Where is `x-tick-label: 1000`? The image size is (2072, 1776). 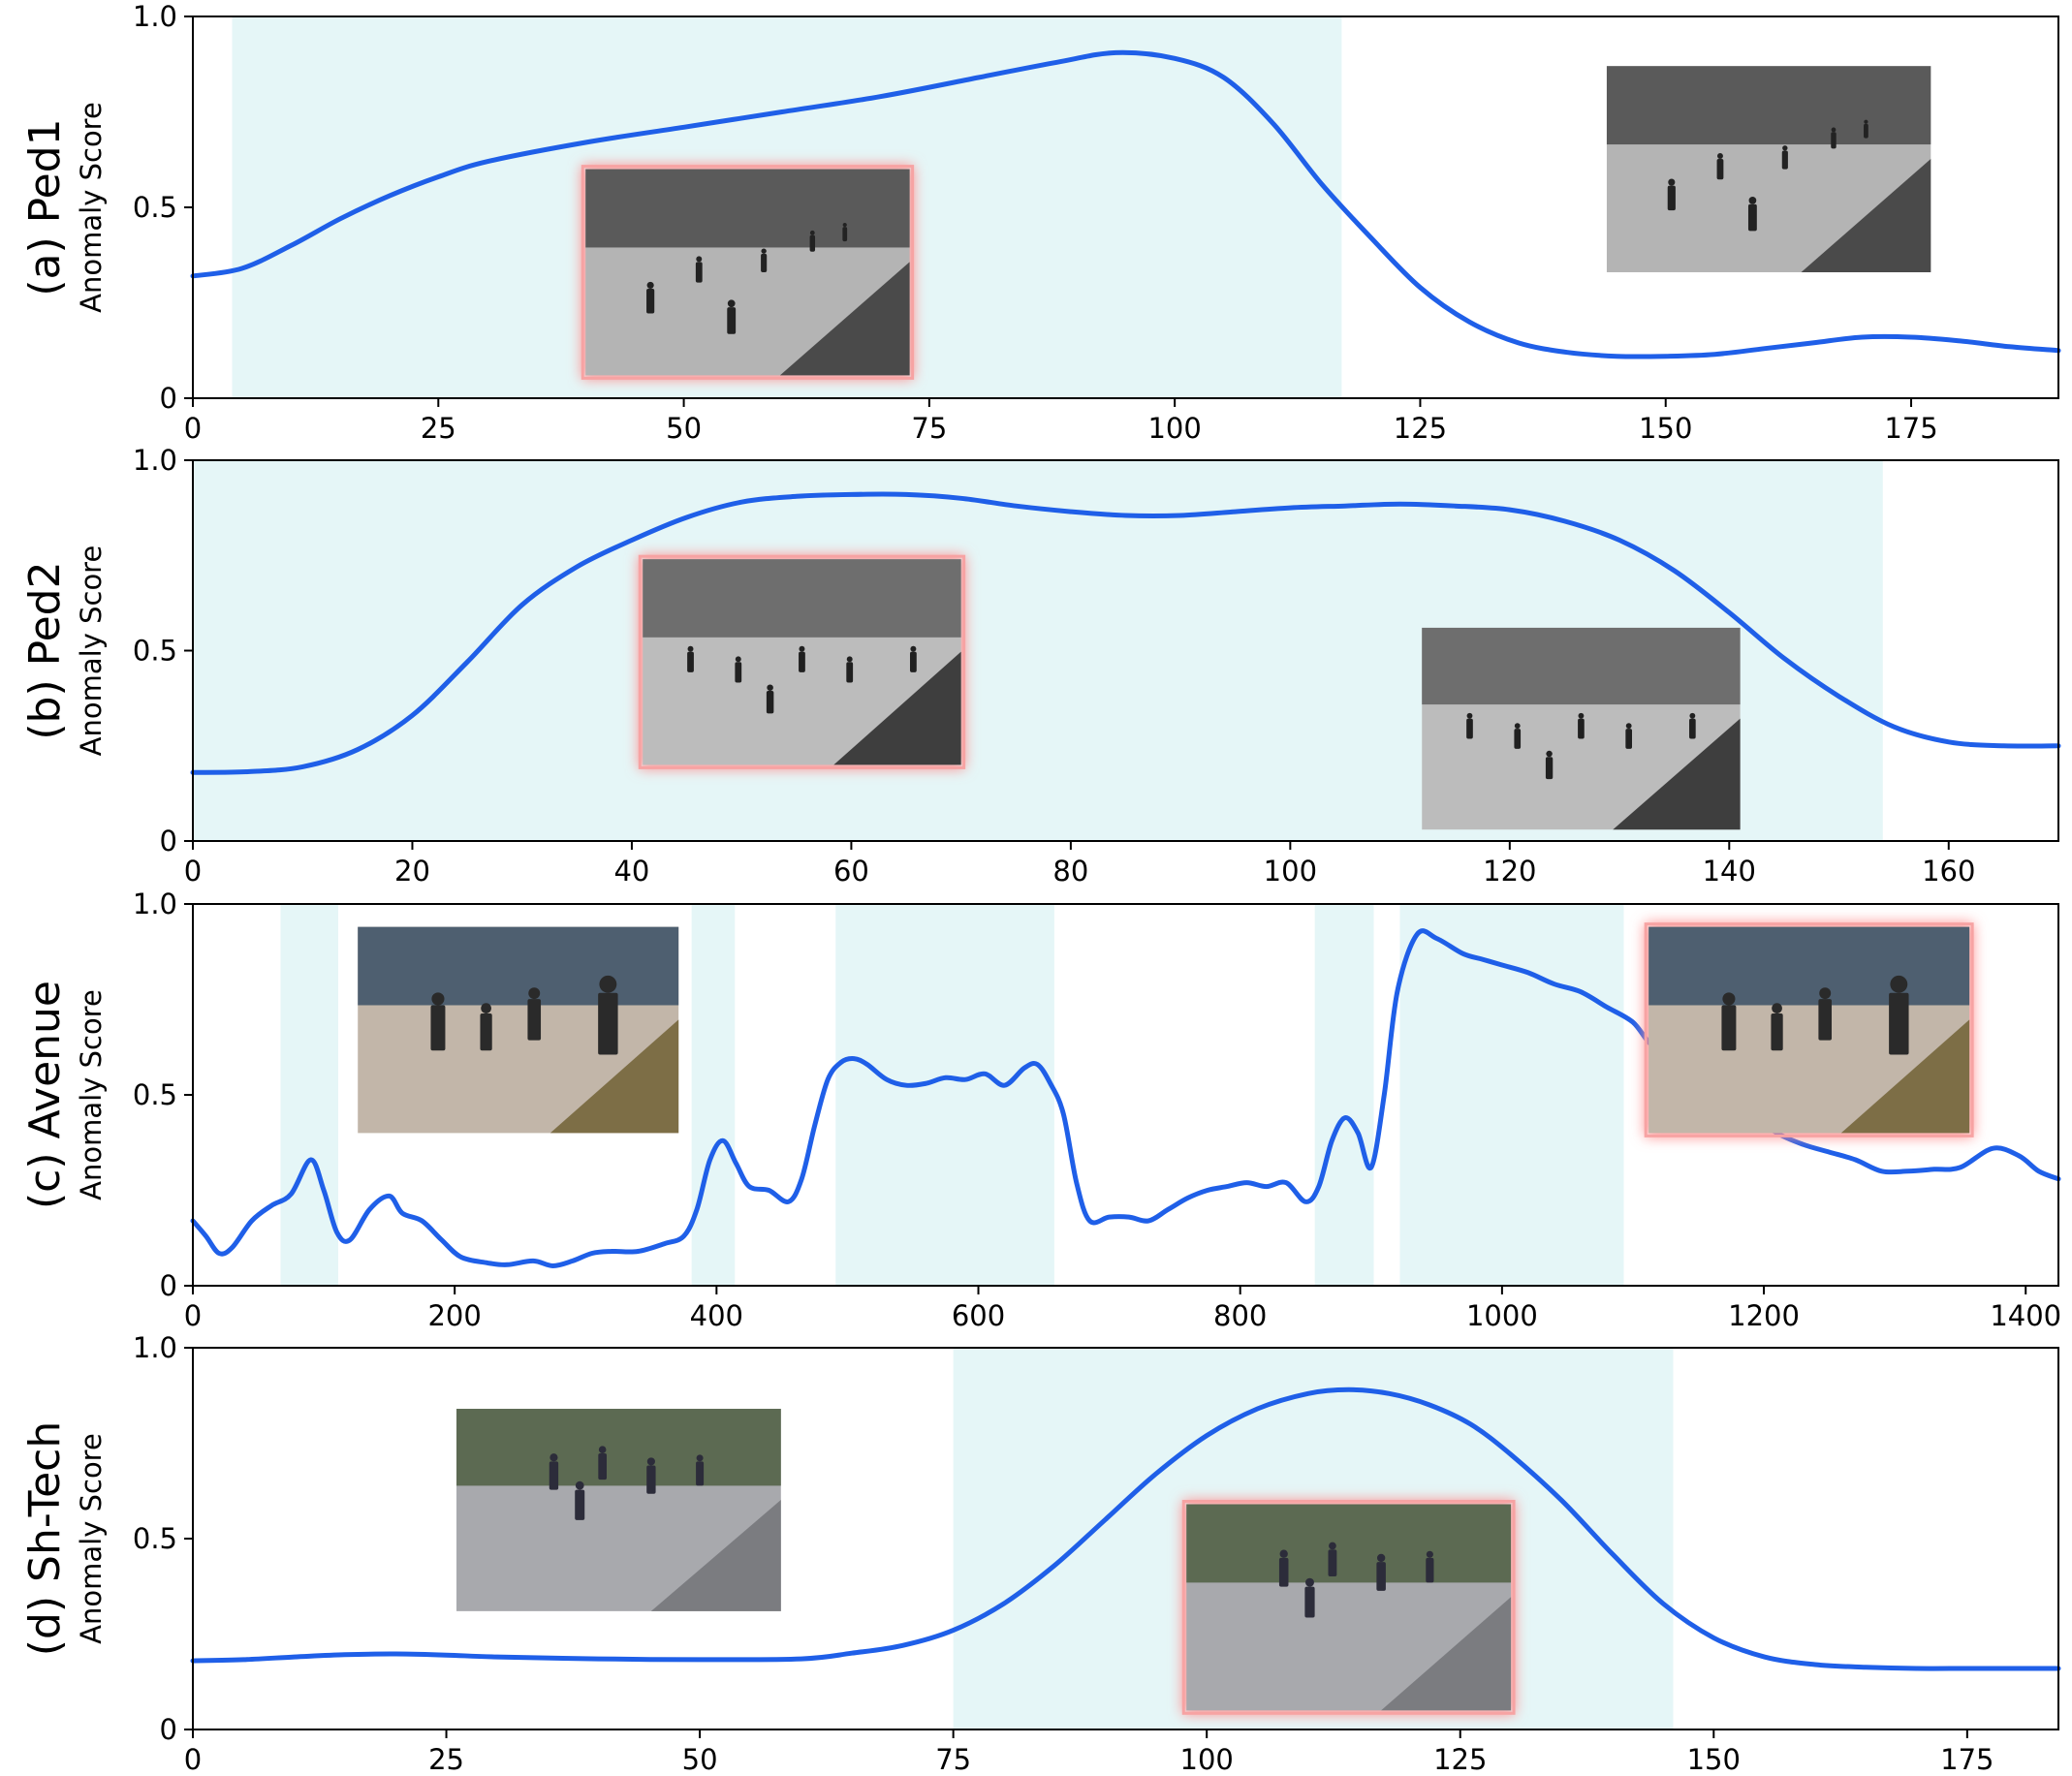
x-tick-label: 1000 is located at coordinates (1502, 1315).